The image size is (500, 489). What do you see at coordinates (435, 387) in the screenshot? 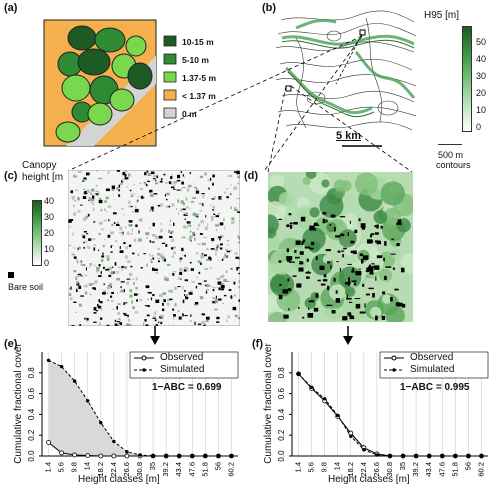
I see `chart-f-abc: 1−ABC = 0.995` at bounding box center [435, 387].